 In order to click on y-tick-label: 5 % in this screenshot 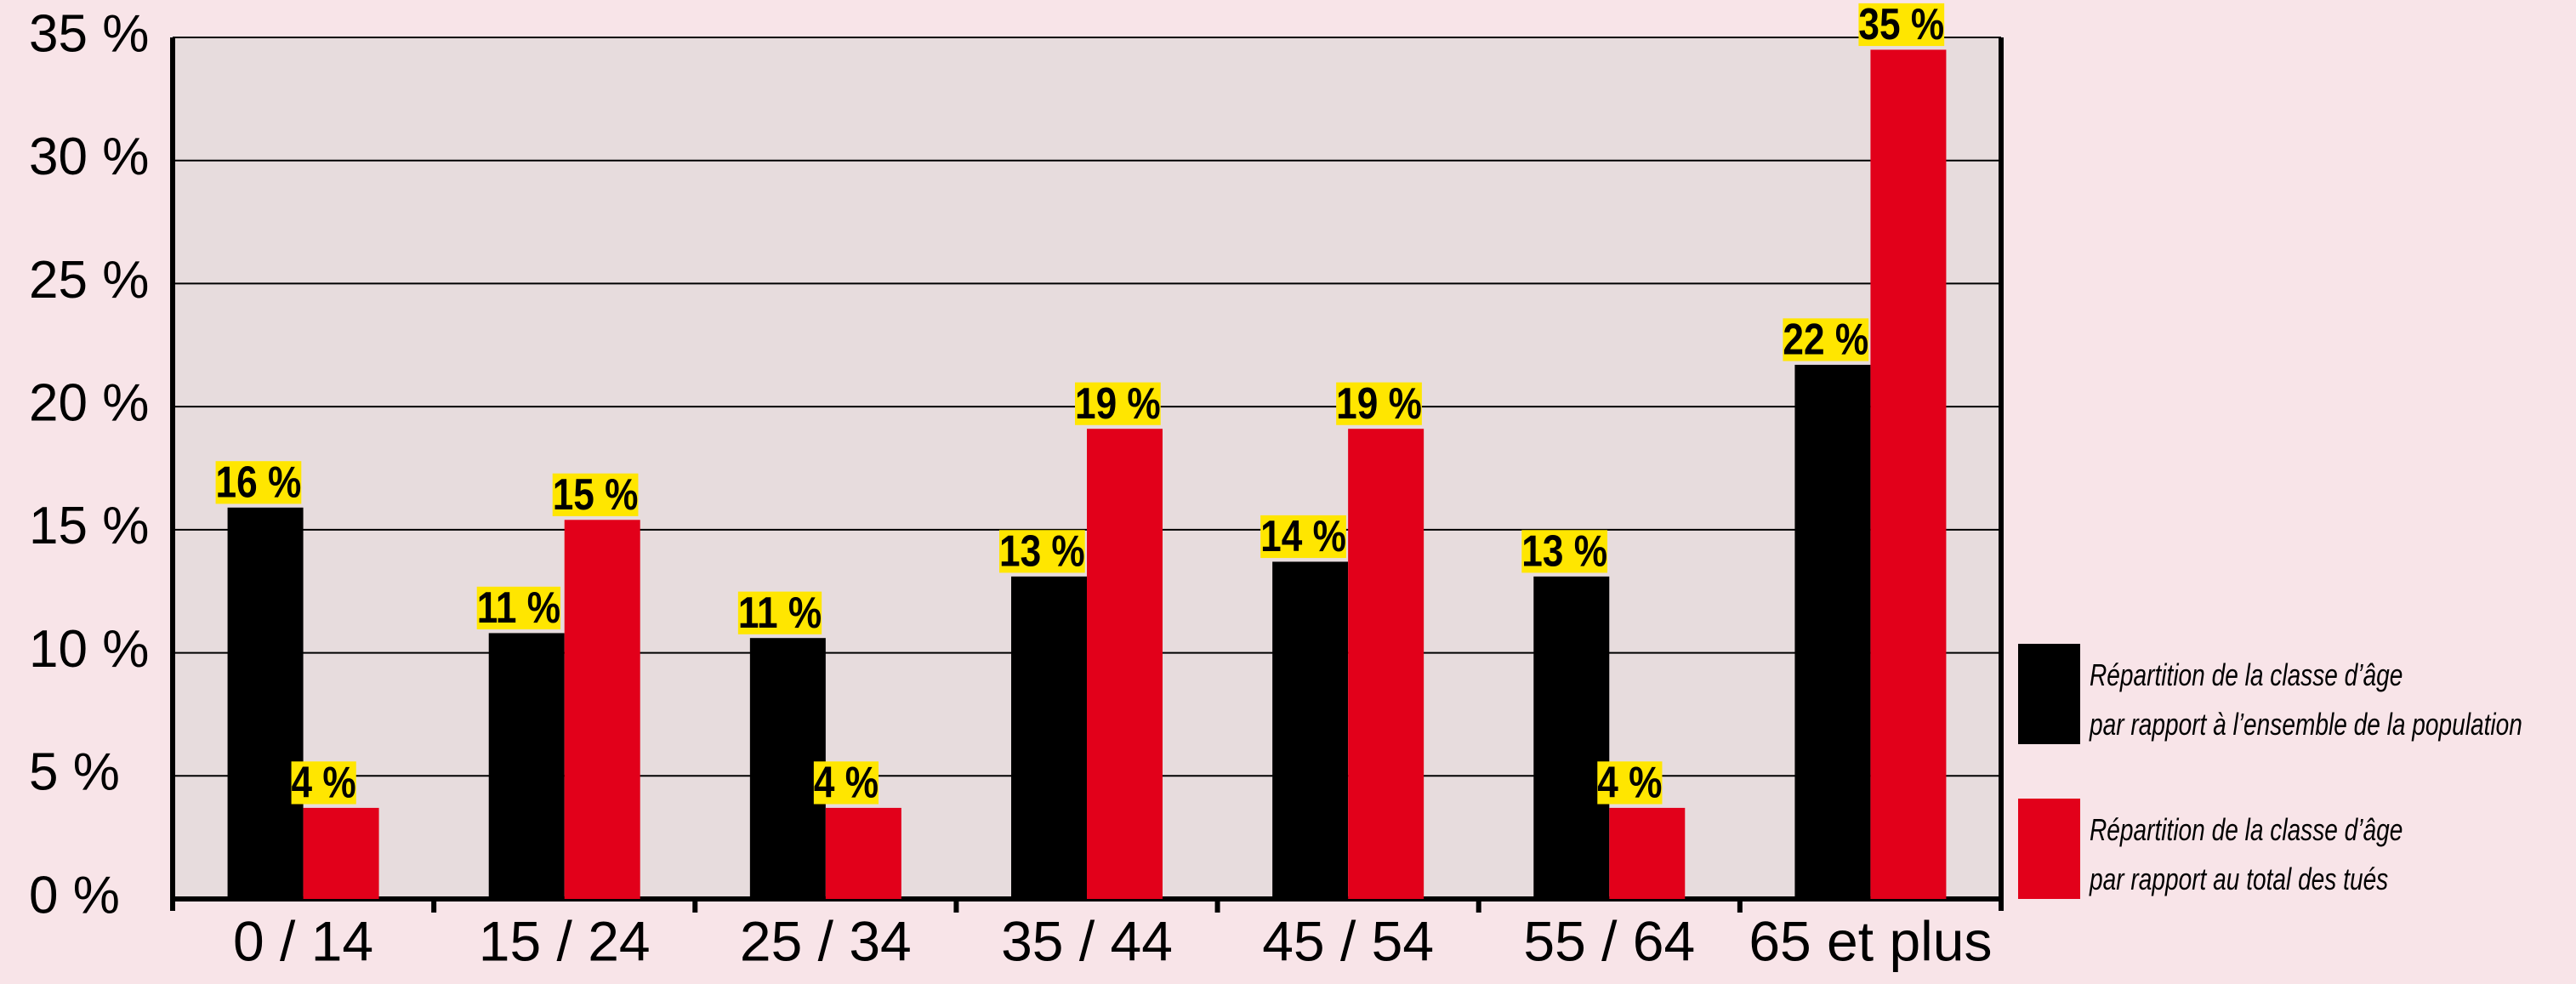, I will do `click(74, 772)`.